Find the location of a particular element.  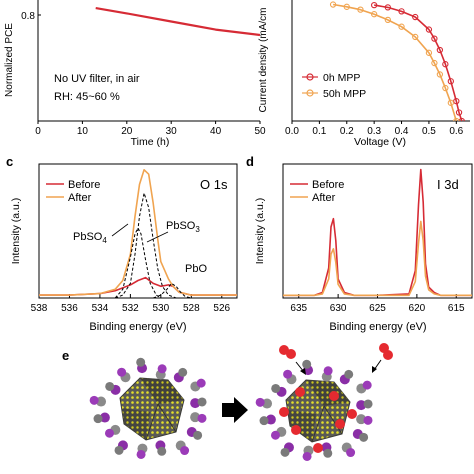

panel-c-xtick-label: 530 is located at coordinates (161, 308).